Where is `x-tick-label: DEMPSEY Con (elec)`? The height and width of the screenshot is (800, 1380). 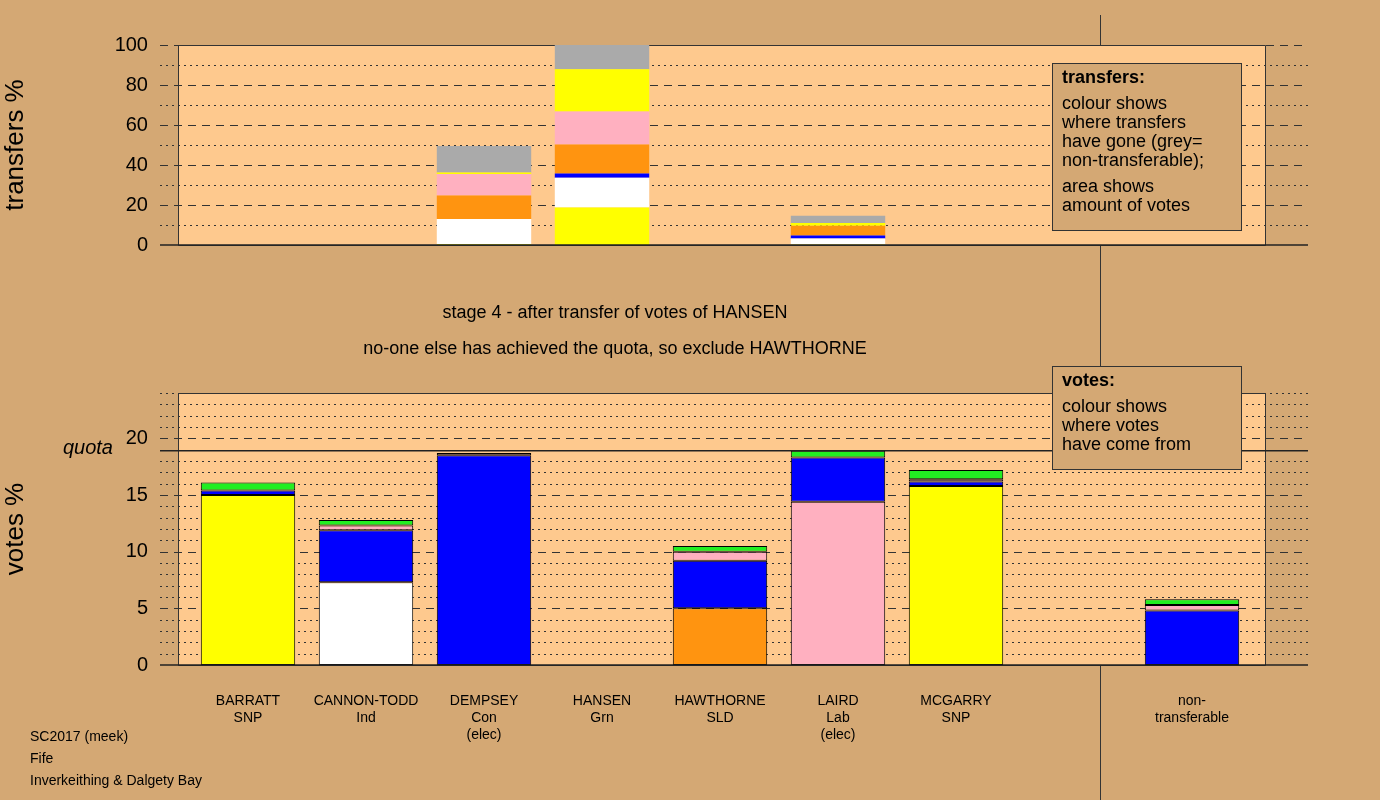
x-tick-label: DEMPSEY Con (elec) is located at coordinates (484, 717).